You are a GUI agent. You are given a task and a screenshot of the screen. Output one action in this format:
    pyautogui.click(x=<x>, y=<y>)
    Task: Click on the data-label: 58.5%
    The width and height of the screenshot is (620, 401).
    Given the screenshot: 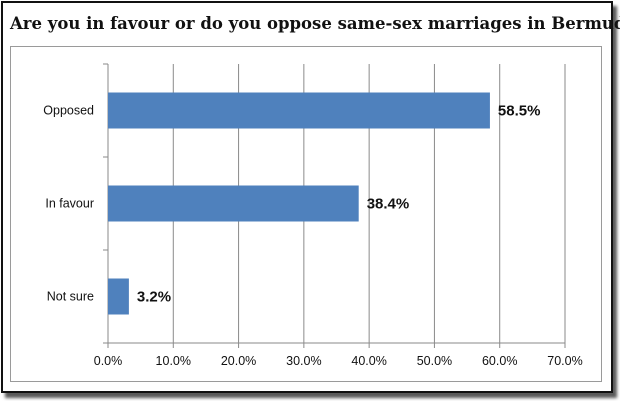 What is the action you would take?
    pyautogui.click(x=519, y=111)
    